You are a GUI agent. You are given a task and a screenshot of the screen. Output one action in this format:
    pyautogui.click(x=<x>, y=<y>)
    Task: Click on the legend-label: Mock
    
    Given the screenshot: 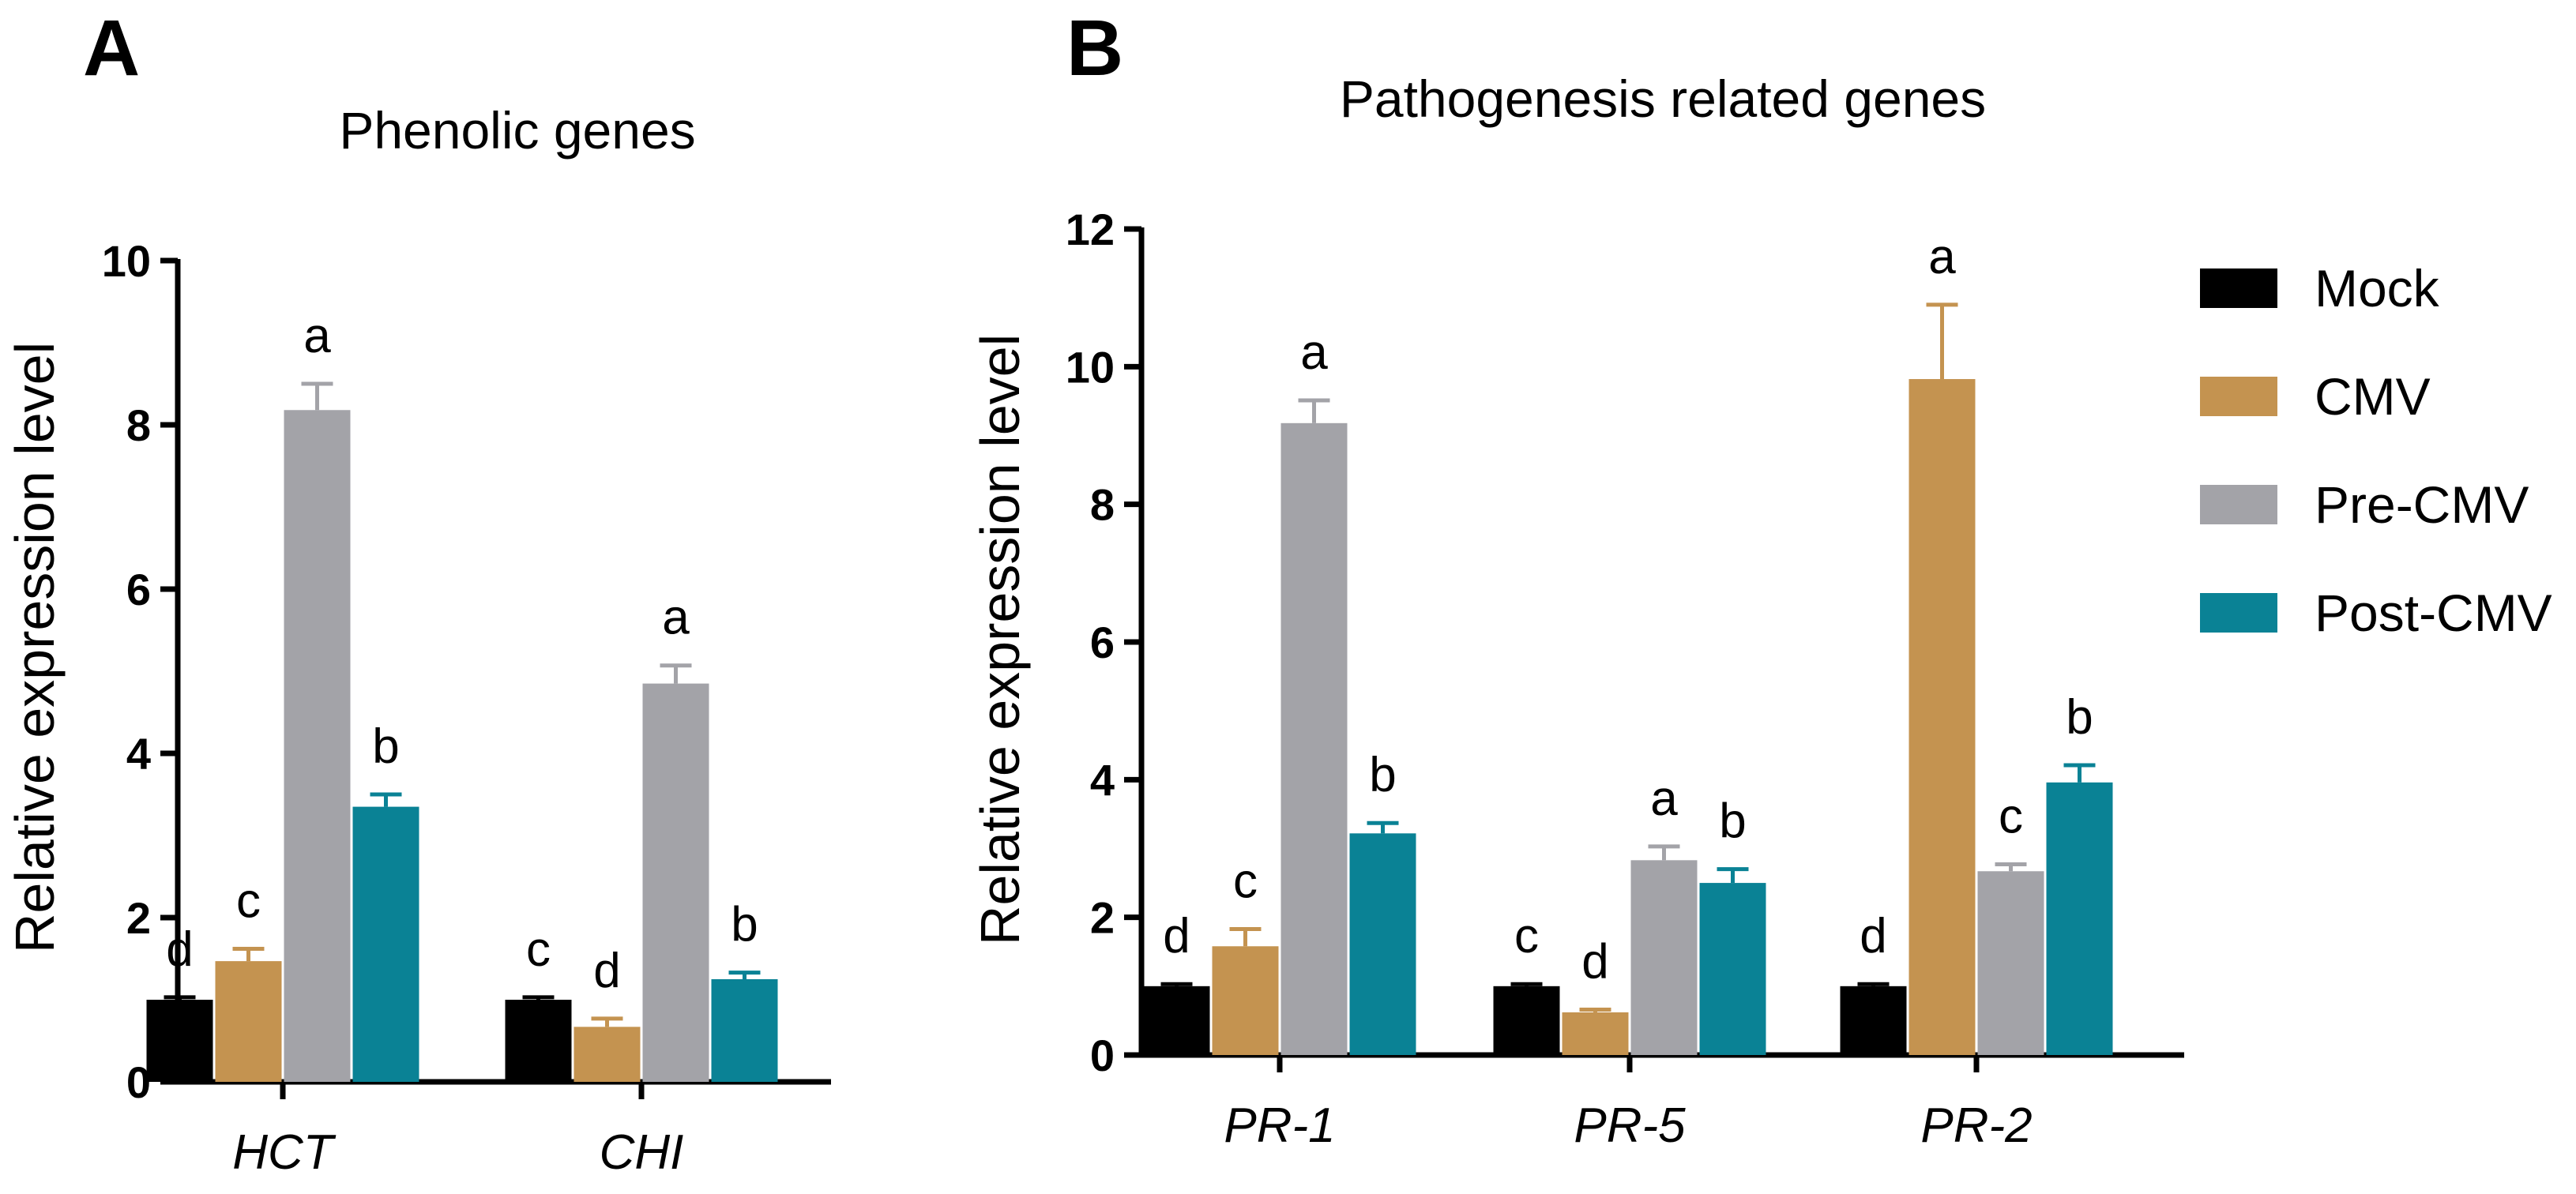 What is the action you would take?
    pyautogui.click(x=2378, y=288)
    